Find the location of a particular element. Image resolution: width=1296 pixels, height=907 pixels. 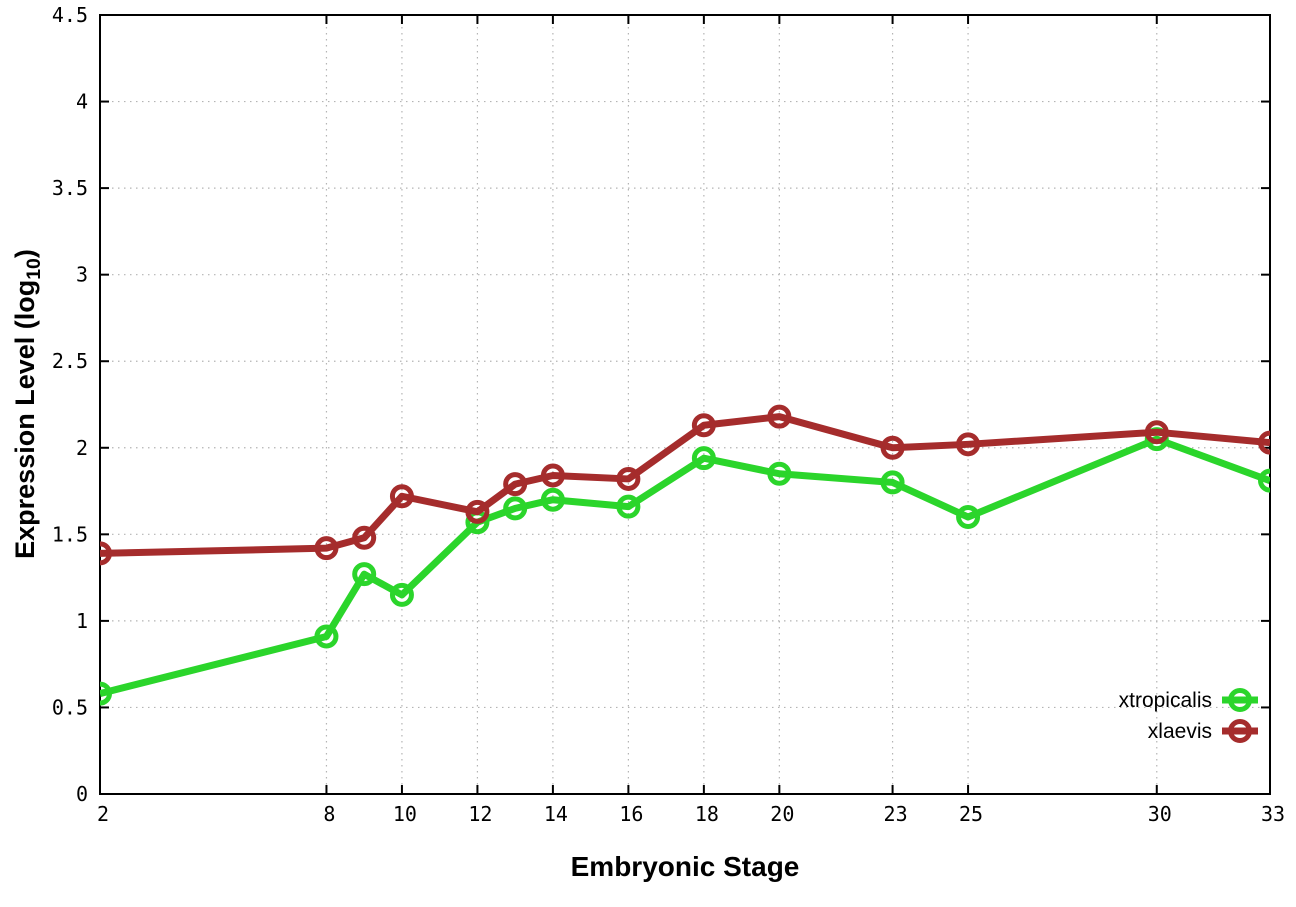

y-tick-label: 0.5 is located at coordinates (70, 707).